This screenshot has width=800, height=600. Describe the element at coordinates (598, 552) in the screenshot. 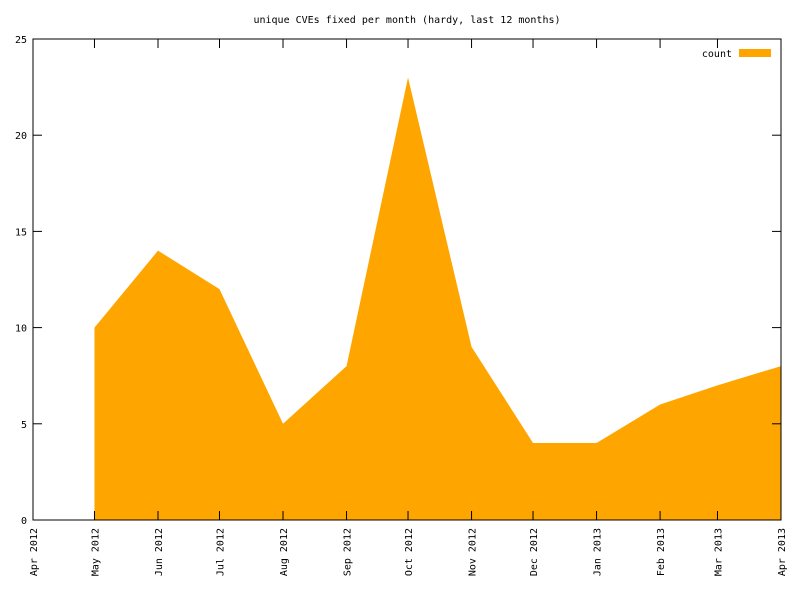

I see `x-tick-label: Jan 2013` at that location.